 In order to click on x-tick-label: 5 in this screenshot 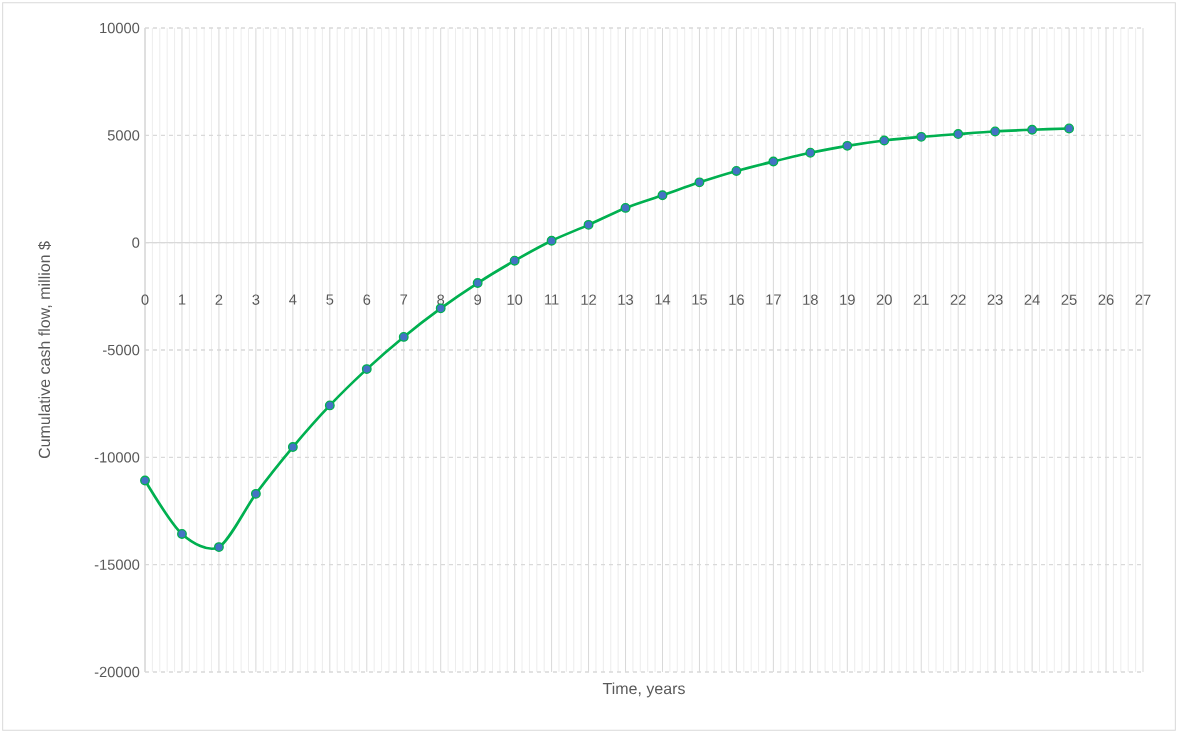, I will do `click(330, 299)`.